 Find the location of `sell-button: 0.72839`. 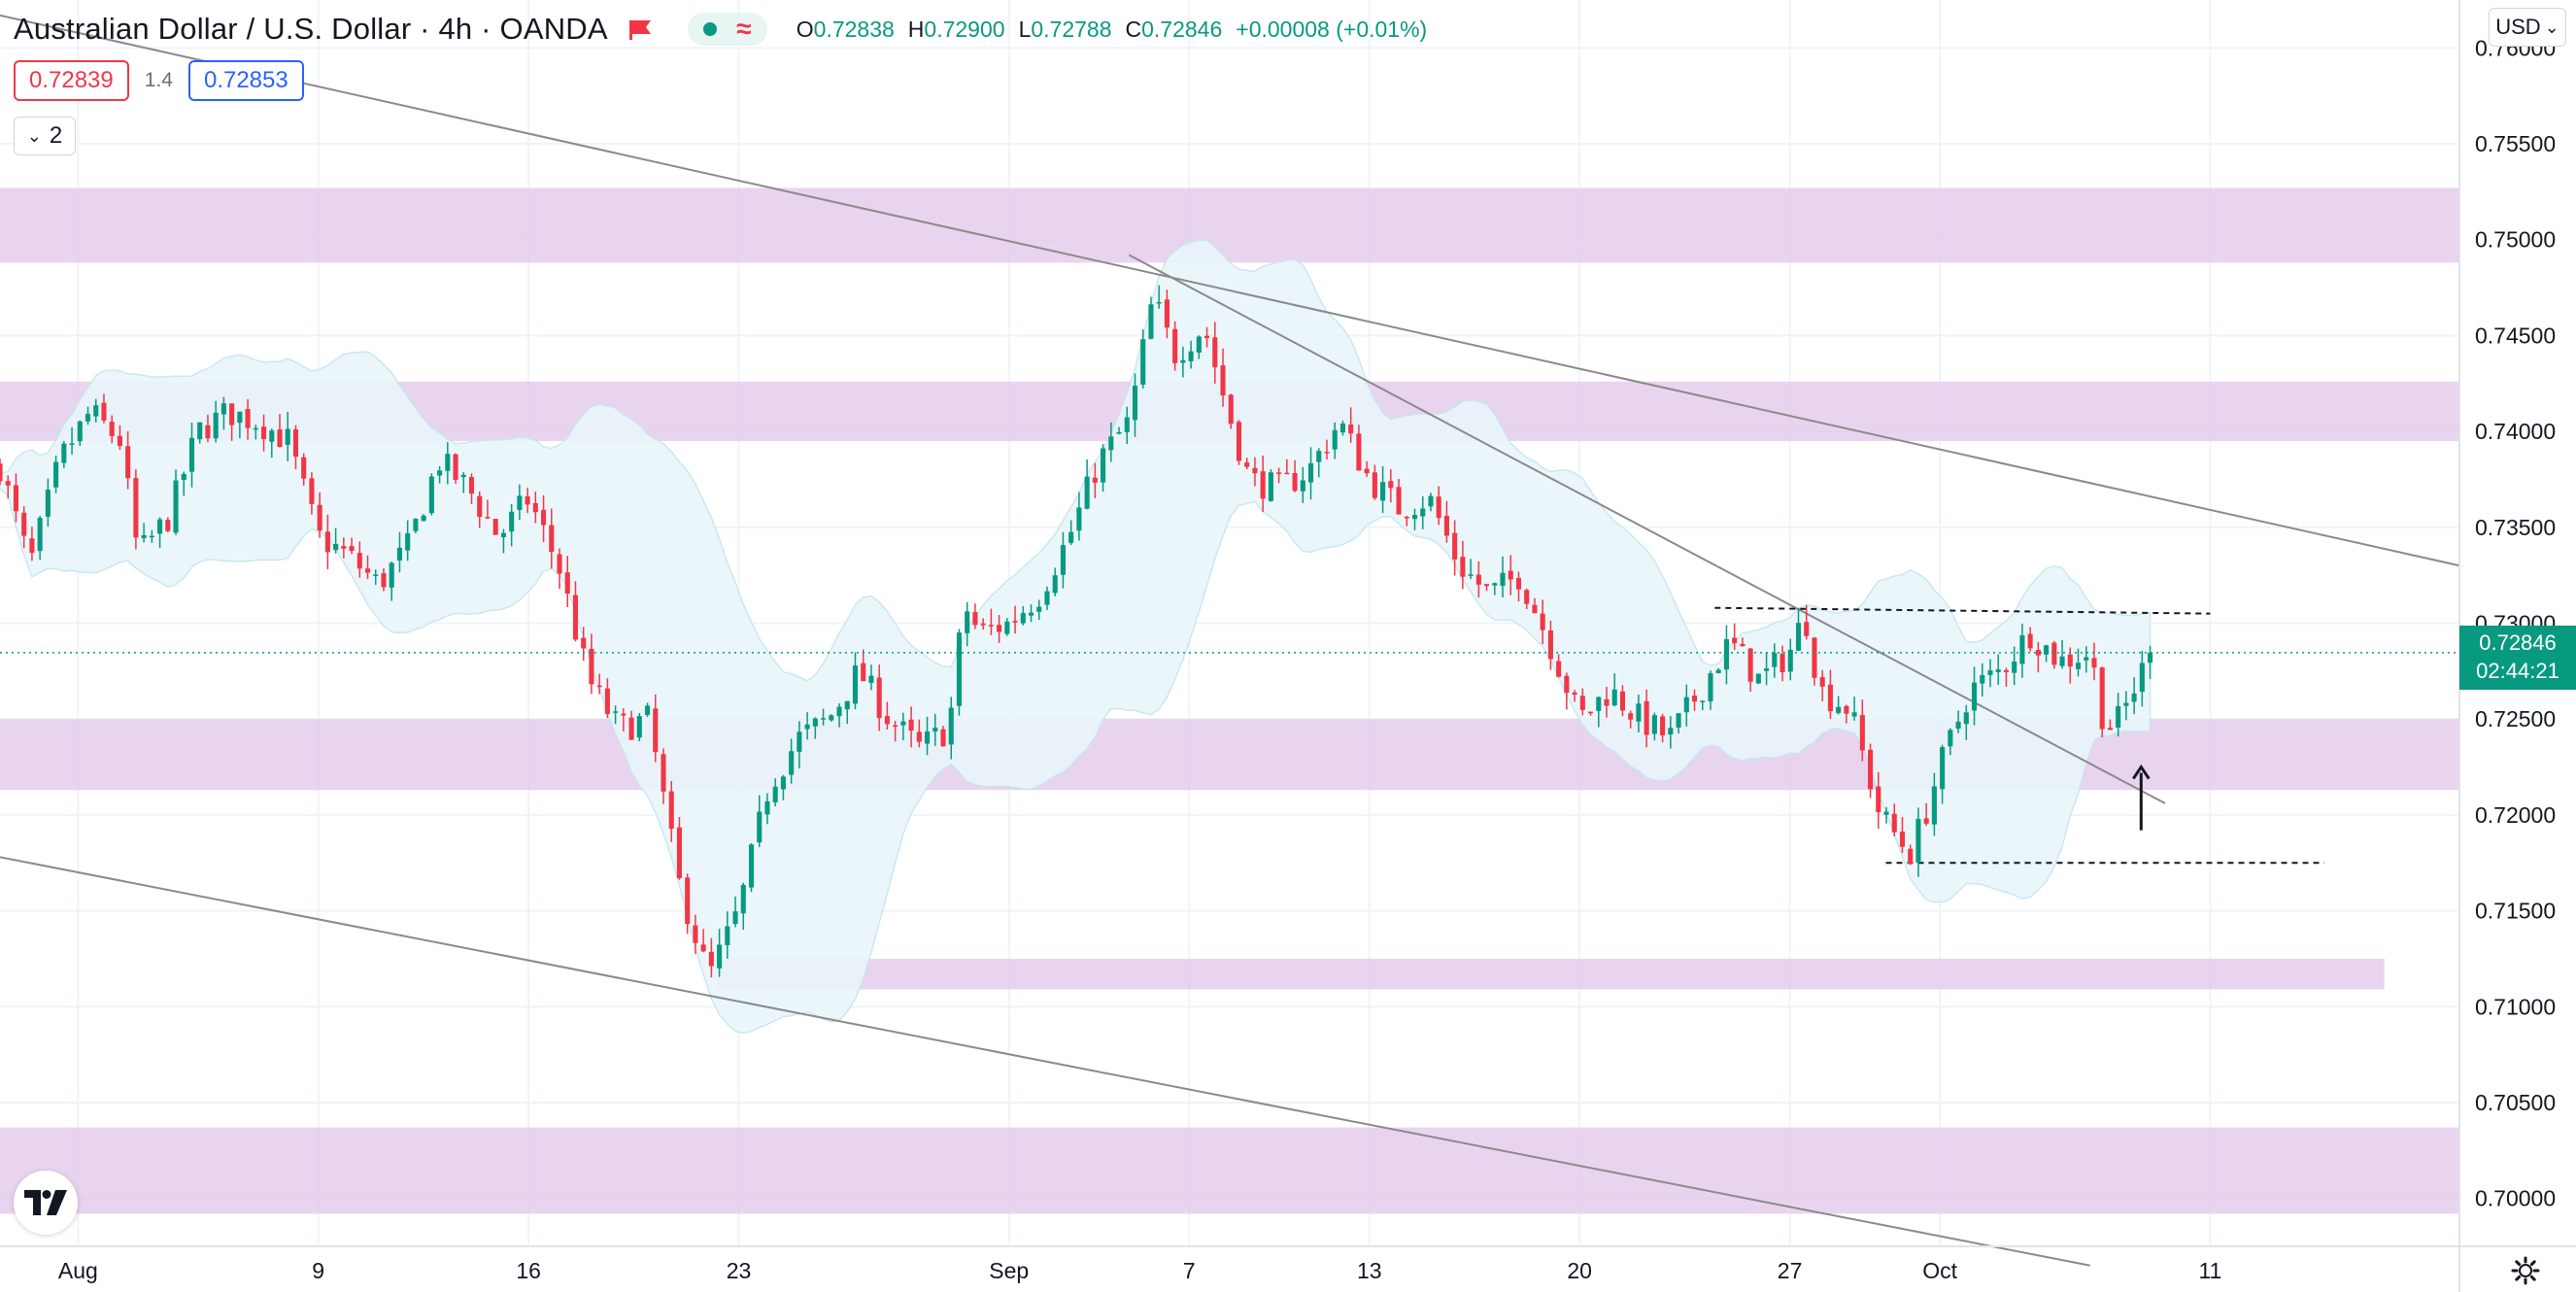

sell-button: 0.72839 is located at coordinates (71, 80).